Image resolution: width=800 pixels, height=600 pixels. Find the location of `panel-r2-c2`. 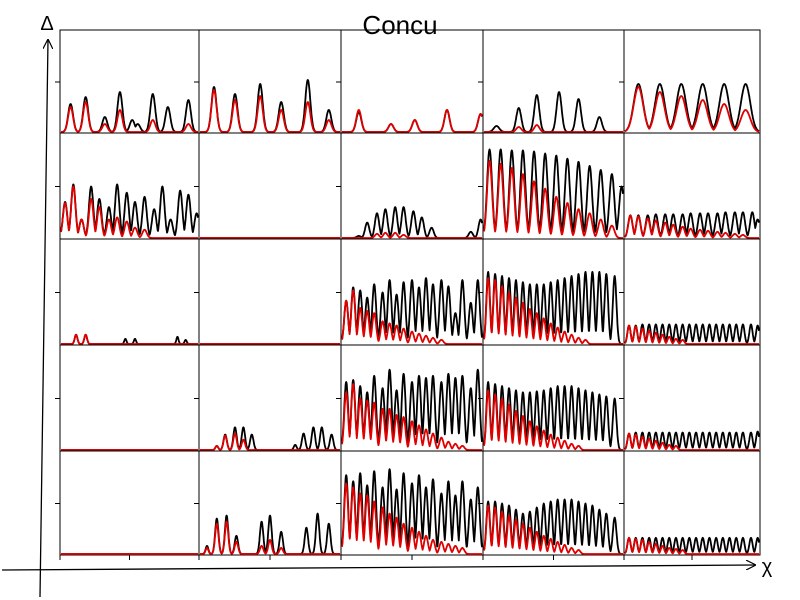

panel-r2-c2 is located at coordinates (410, 292).